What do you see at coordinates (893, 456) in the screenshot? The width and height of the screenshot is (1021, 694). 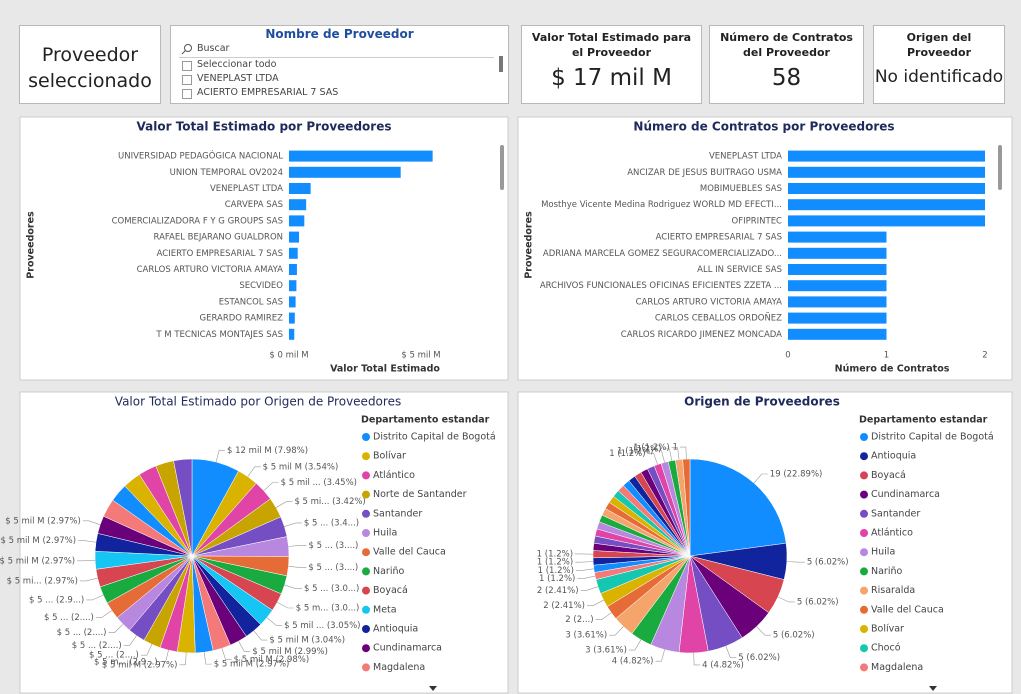 I see `legend-label: Antioquia` at bounding box center [893, 456].